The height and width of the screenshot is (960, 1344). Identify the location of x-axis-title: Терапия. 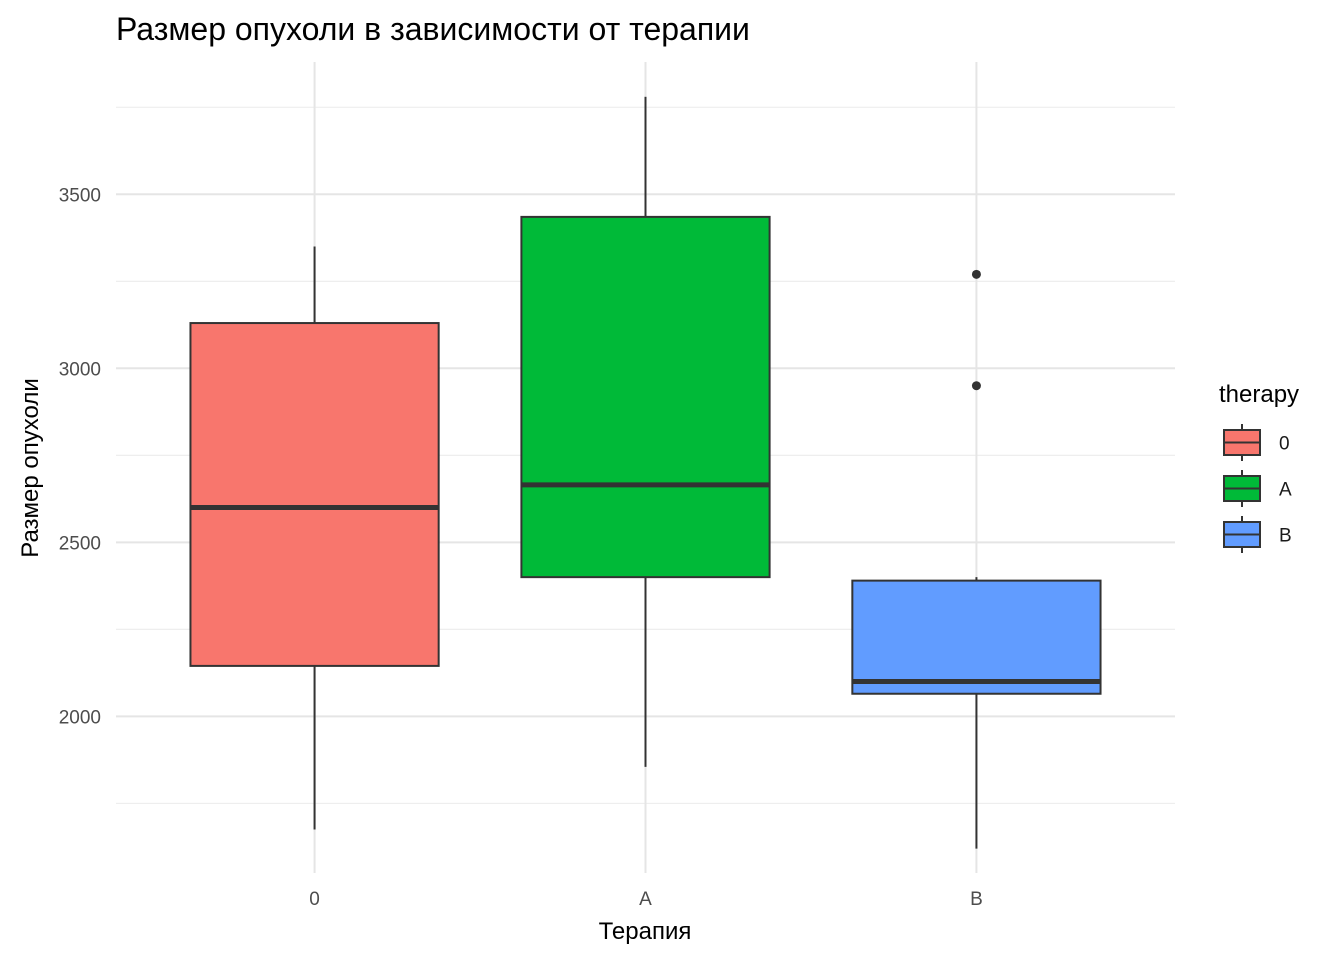
(645, 931).